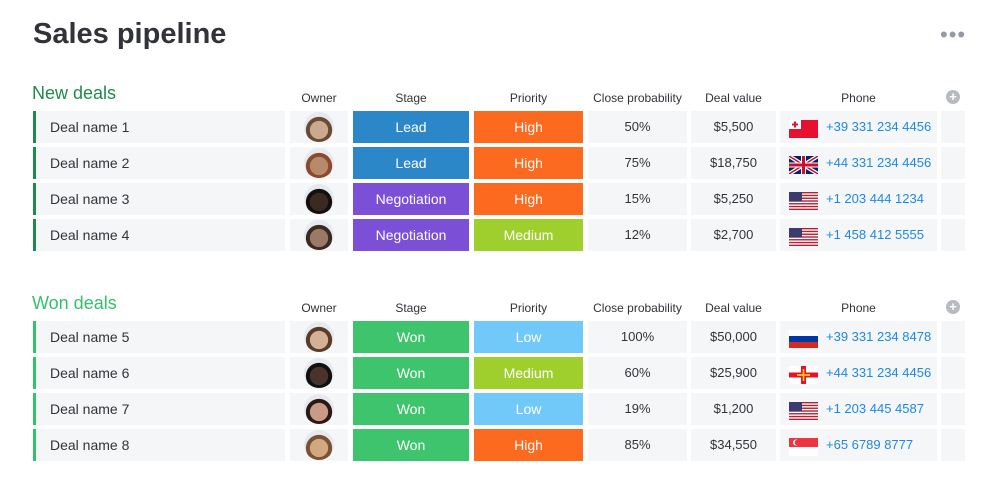 Image resolution: width=991 pixels, height=486 pixels. Describe the element at coordinates (870, 444) in the screenshot. I see `phone-number: +65 6789 8777` at that location.